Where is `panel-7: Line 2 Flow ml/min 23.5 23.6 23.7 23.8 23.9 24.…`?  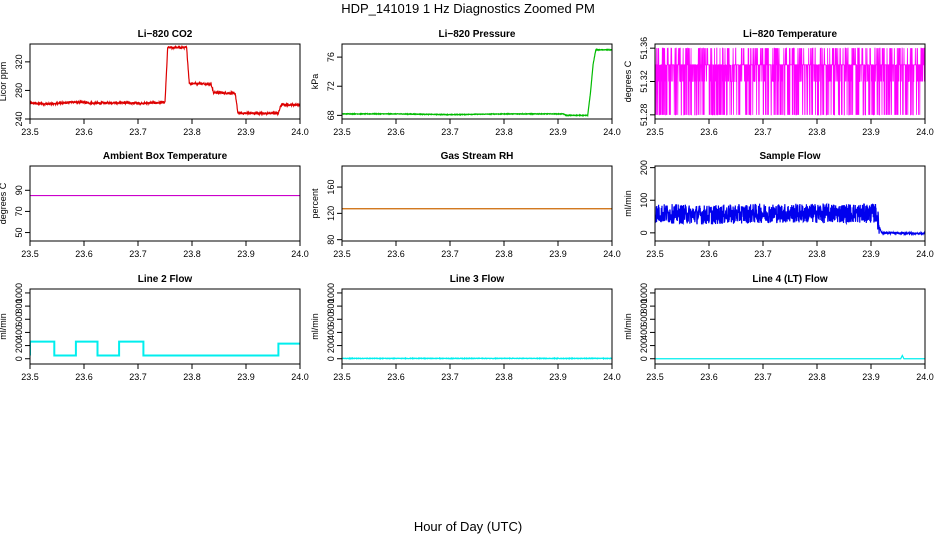
panel-7: Line 2 Flow ml/min 23.5 23.6 23.7 23.8 23.9 24.… is located at coordinates (154, 328).